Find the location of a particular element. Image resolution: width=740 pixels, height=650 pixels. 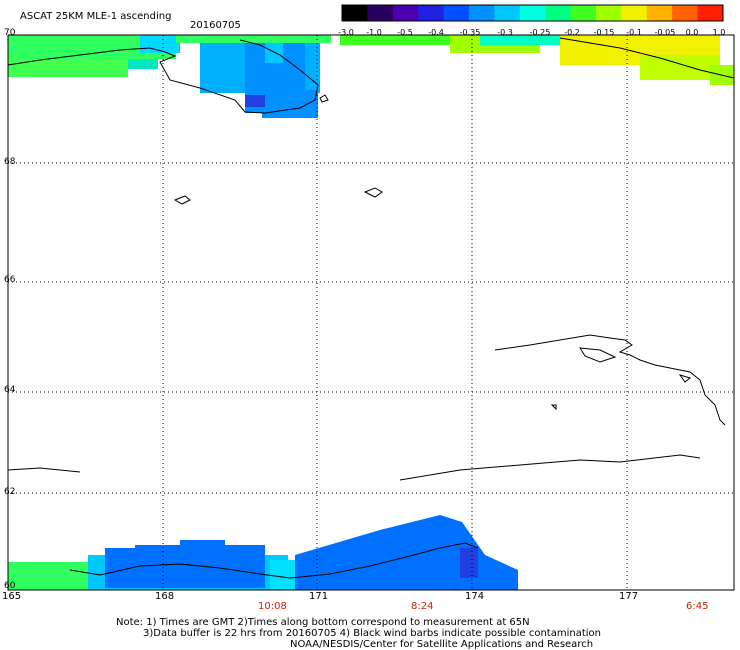

lat-label: 66 is located at coordinates (10, 280).